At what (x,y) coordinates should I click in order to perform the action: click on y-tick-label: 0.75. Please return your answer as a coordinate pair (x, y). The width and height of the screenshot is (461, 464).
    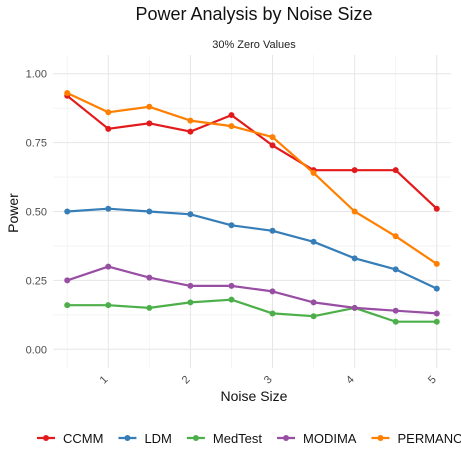
    Looking at the image, I should click on (36, 144).